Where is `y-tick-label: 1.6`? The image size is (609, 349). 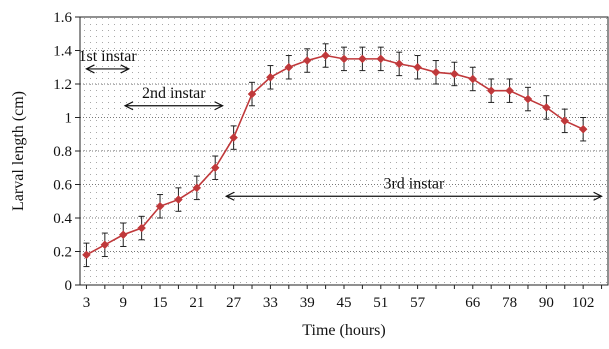 y-tick-label: 1.6 is located at coordinates (62, 18).